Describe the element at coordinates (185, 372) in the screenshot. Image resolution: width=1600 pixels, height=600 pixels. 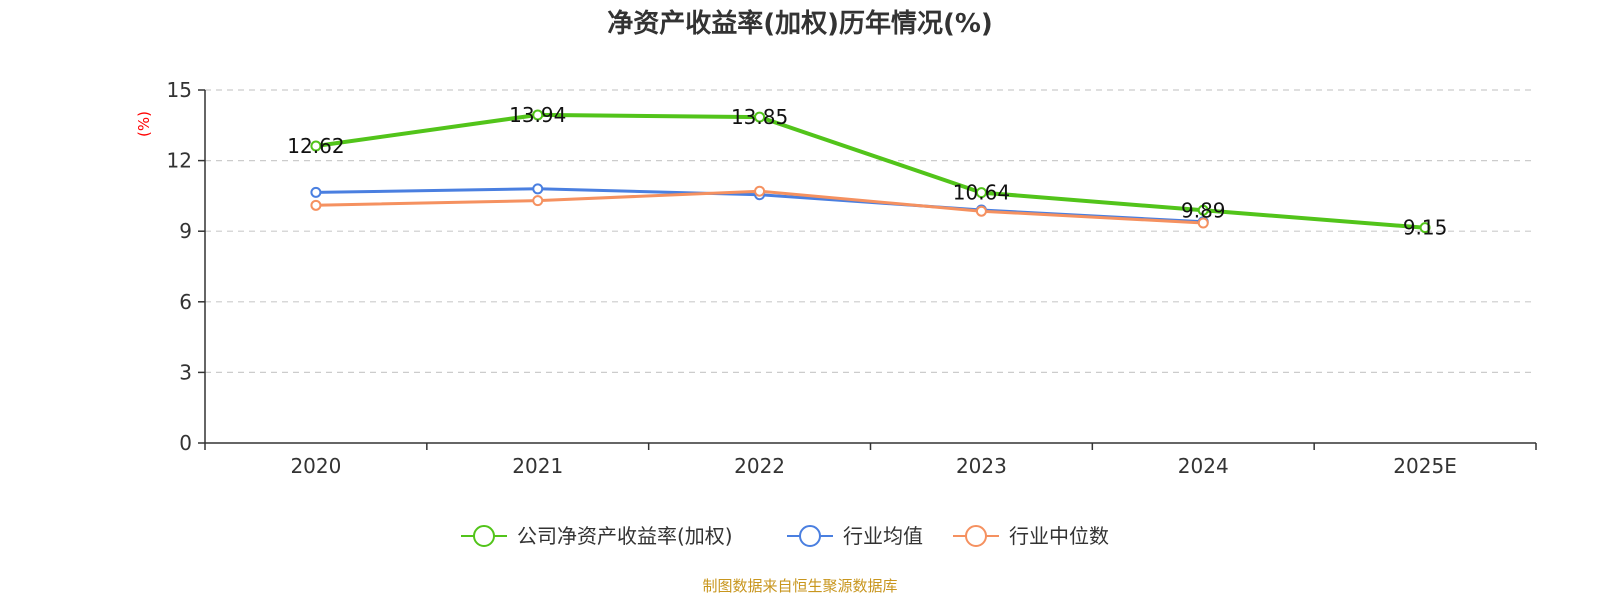
I see `y-tick-label: 3` at that location.